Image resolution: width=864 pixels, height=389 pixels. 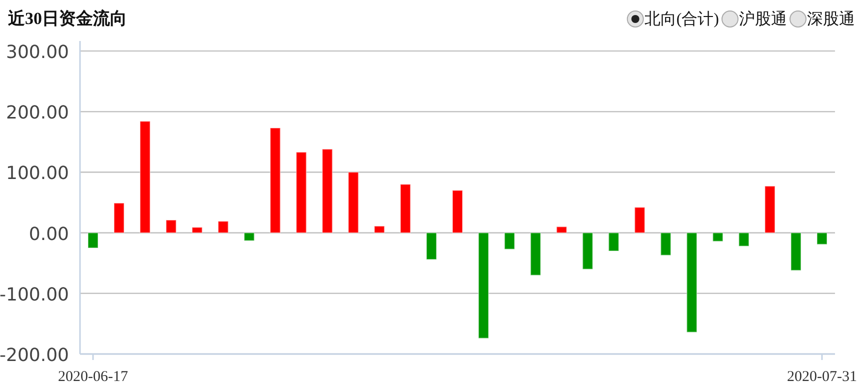 I want to click on y-tick-label: 200.00, so click(x=37, y=113).